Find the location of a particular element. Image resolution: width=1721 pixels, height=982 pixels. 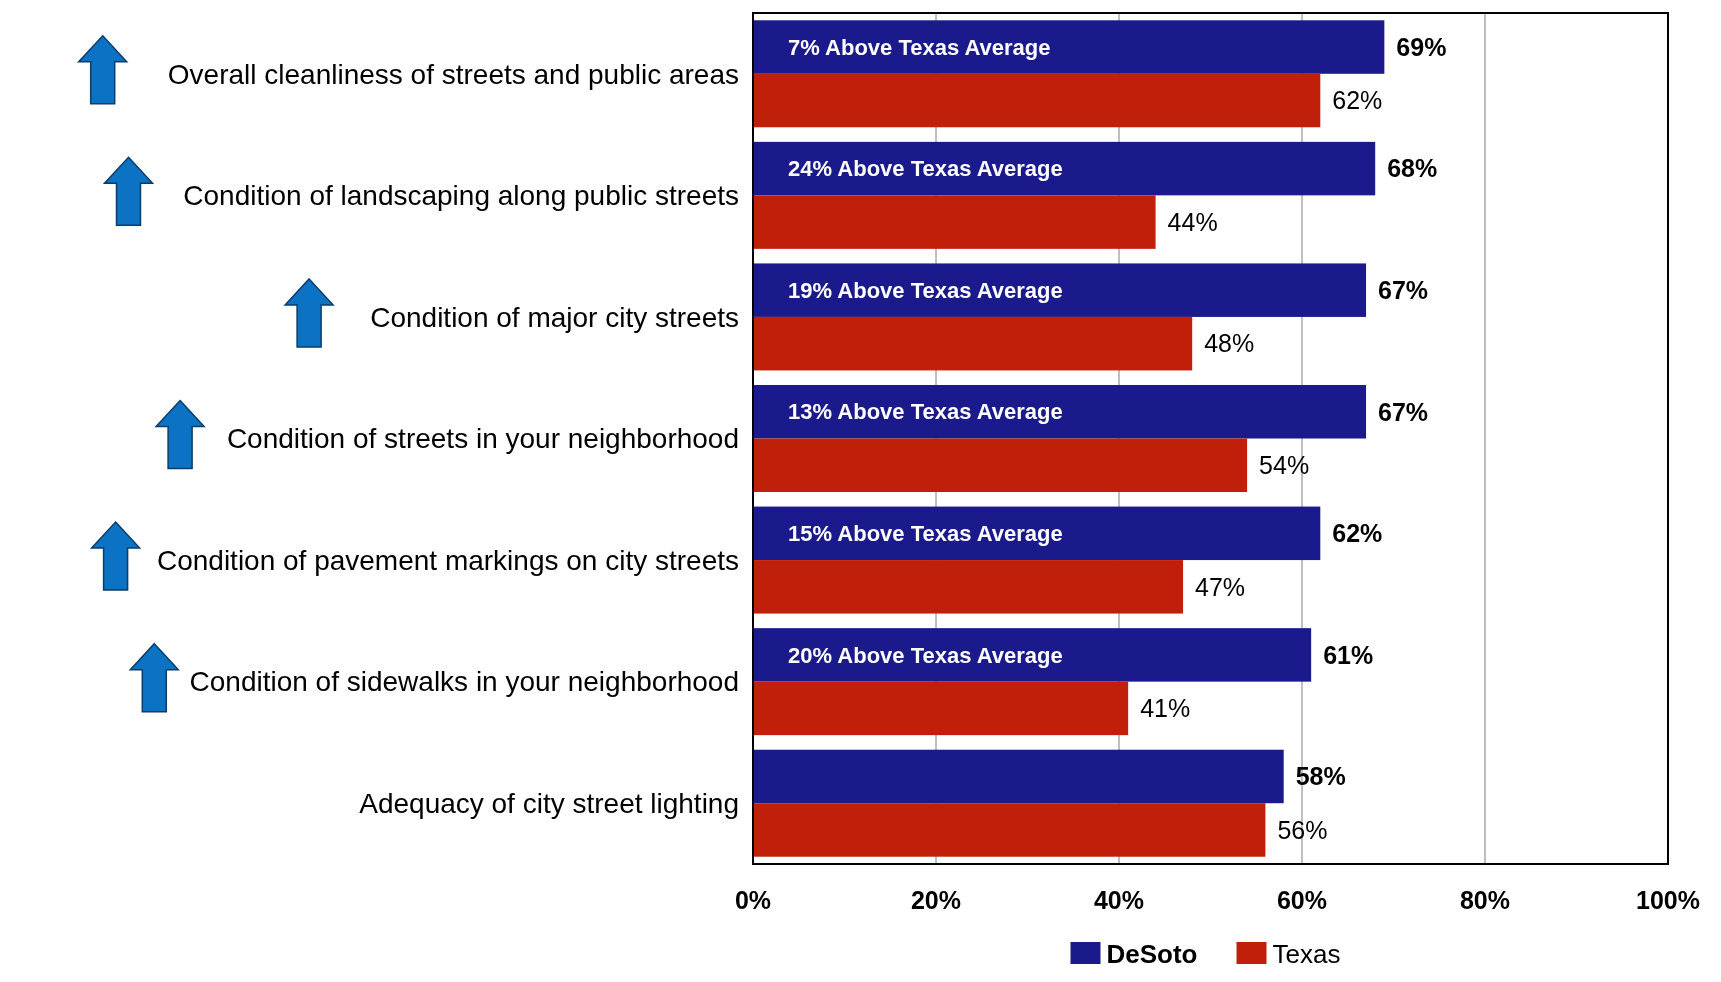

annotation: 15% Above Texas Average is located at coordinates (925, 534).